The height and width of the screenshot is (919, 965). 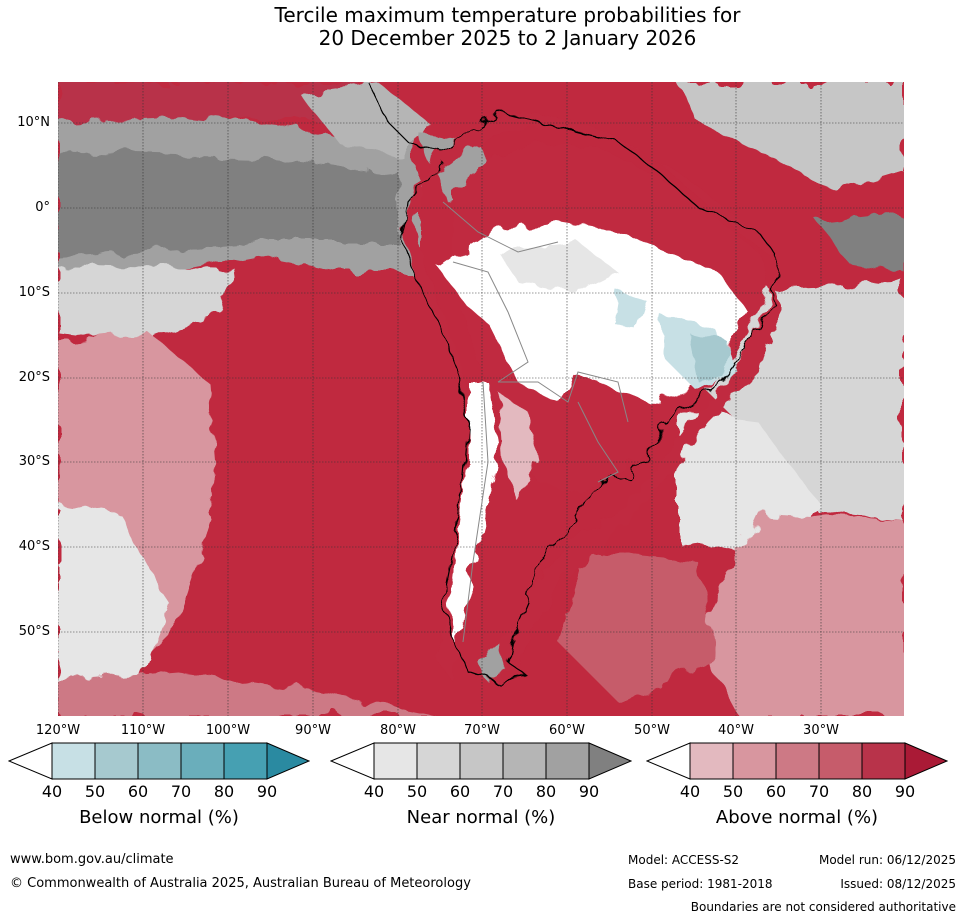 I want to click on border-paraguay, so click(x=598, y=442).